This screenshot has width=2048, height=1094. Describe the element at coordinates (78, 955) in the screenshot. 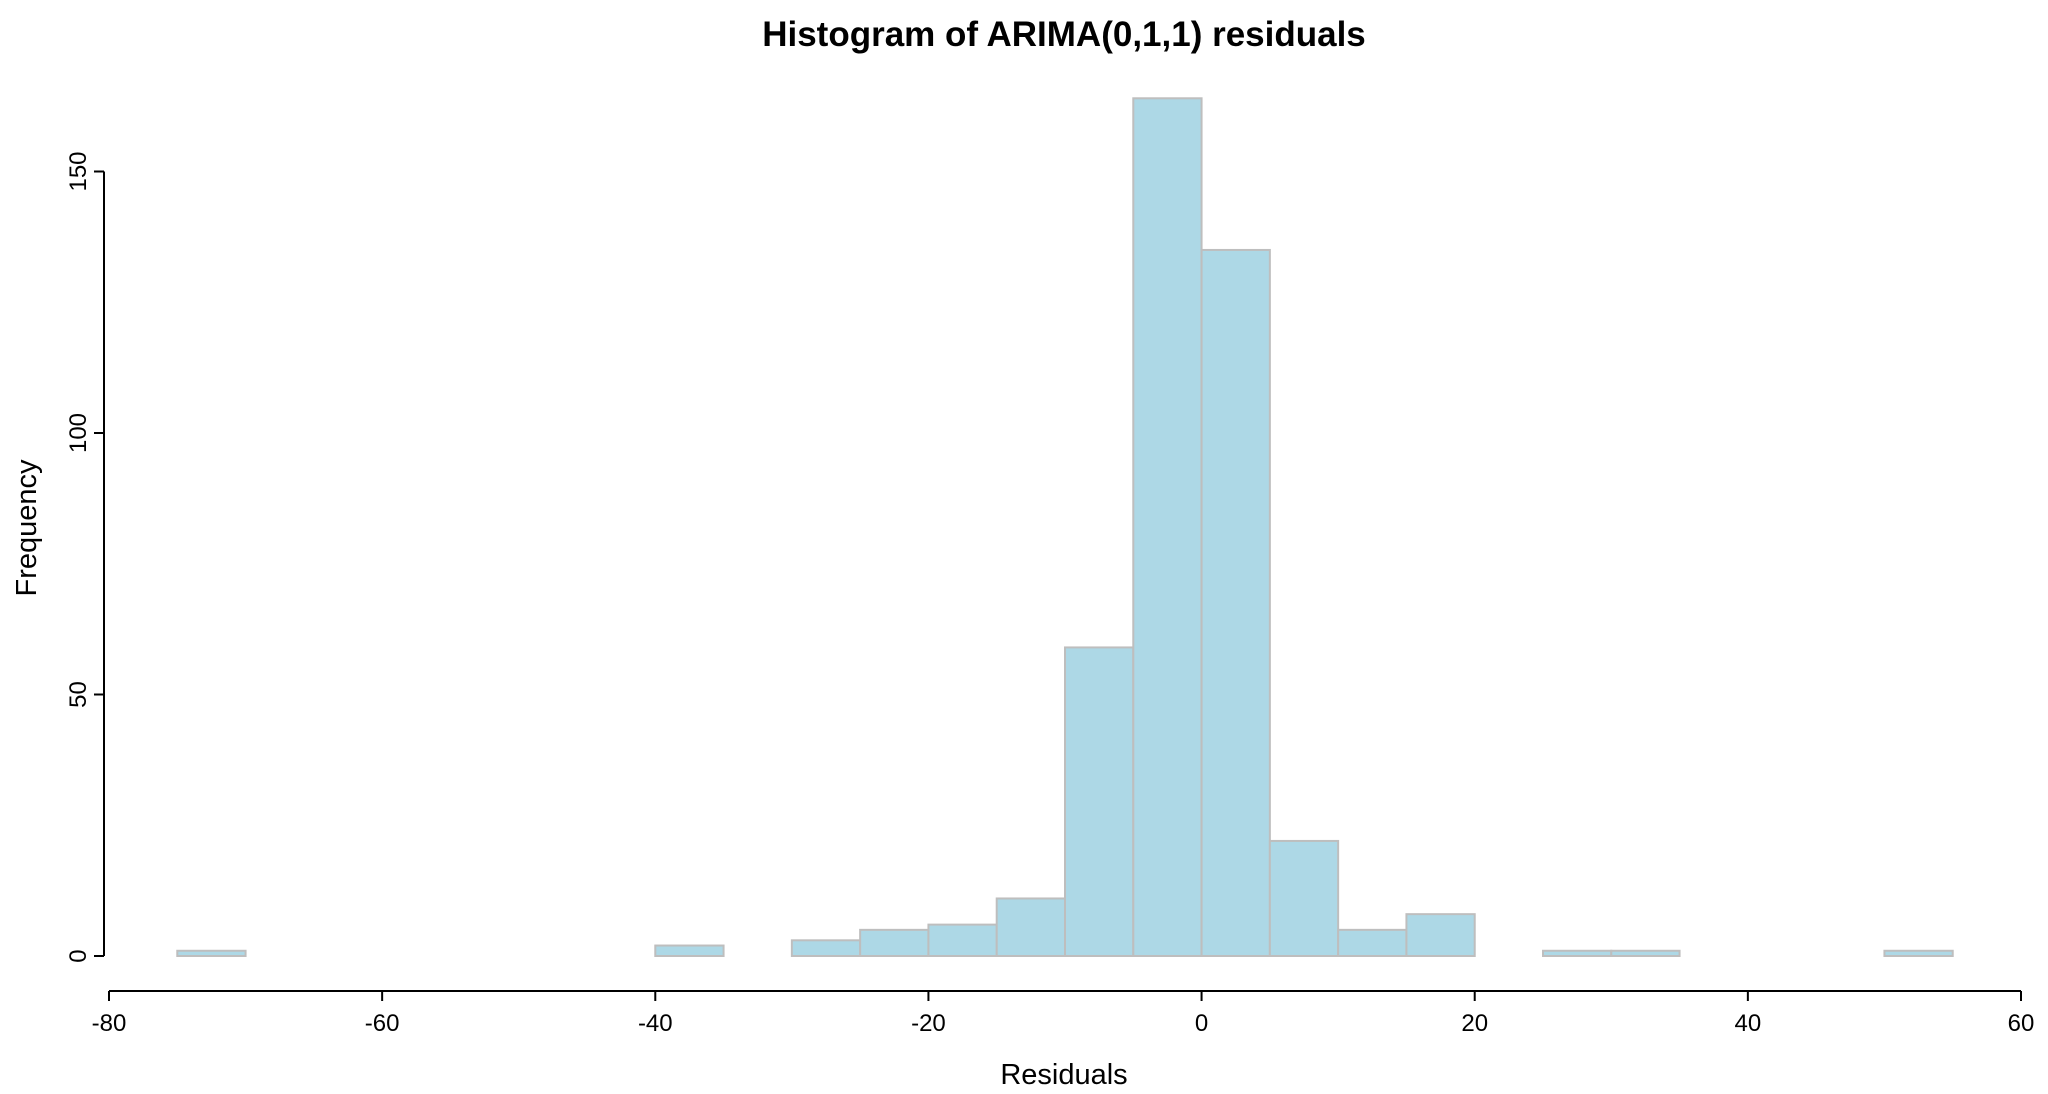

I see `y-tick-label: 0` at that location.